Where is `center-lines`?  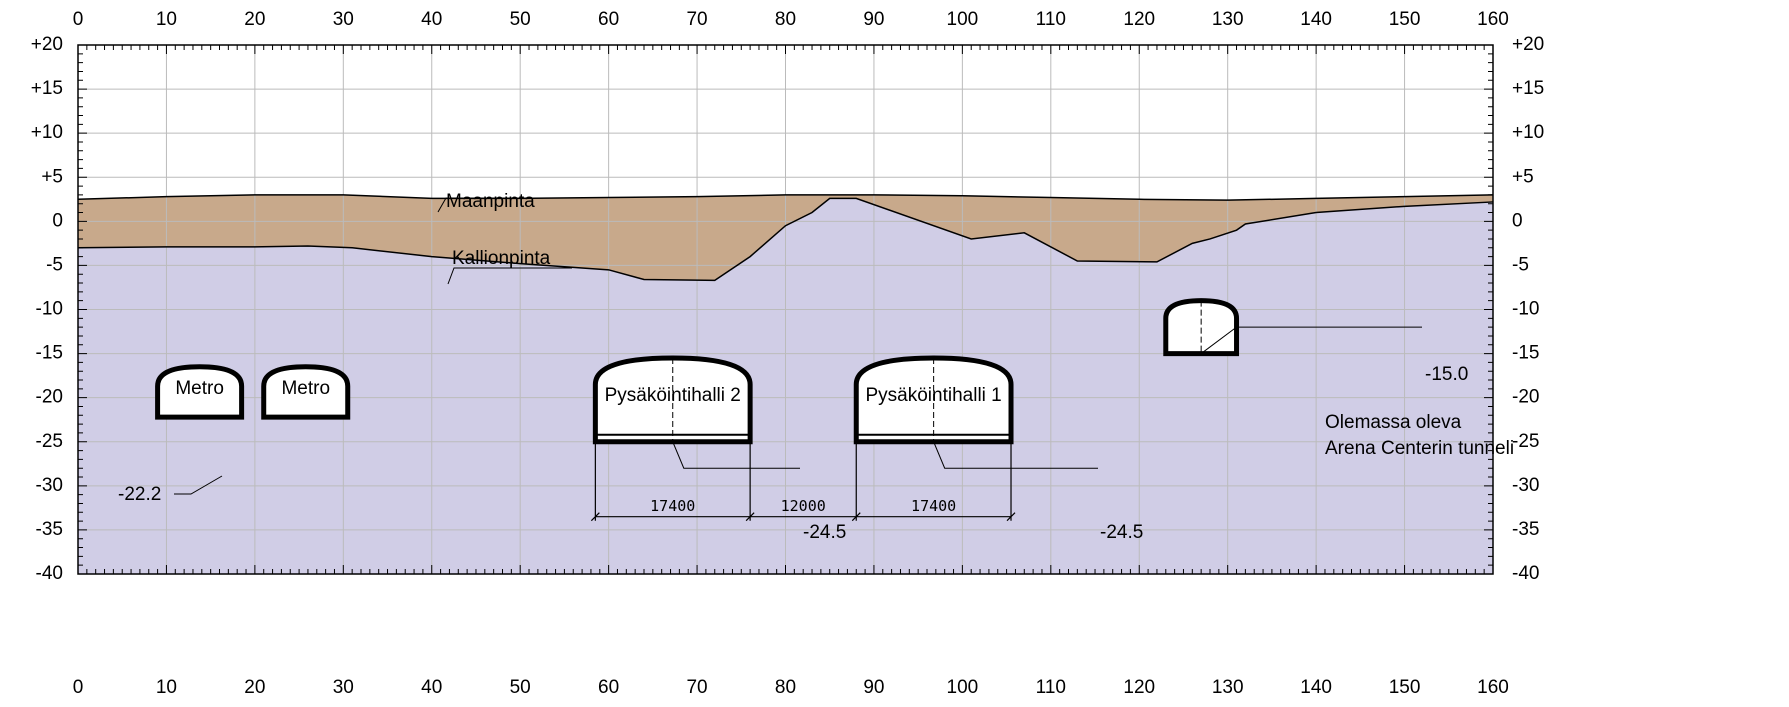 center-lines is located at coordinates (937, 371).